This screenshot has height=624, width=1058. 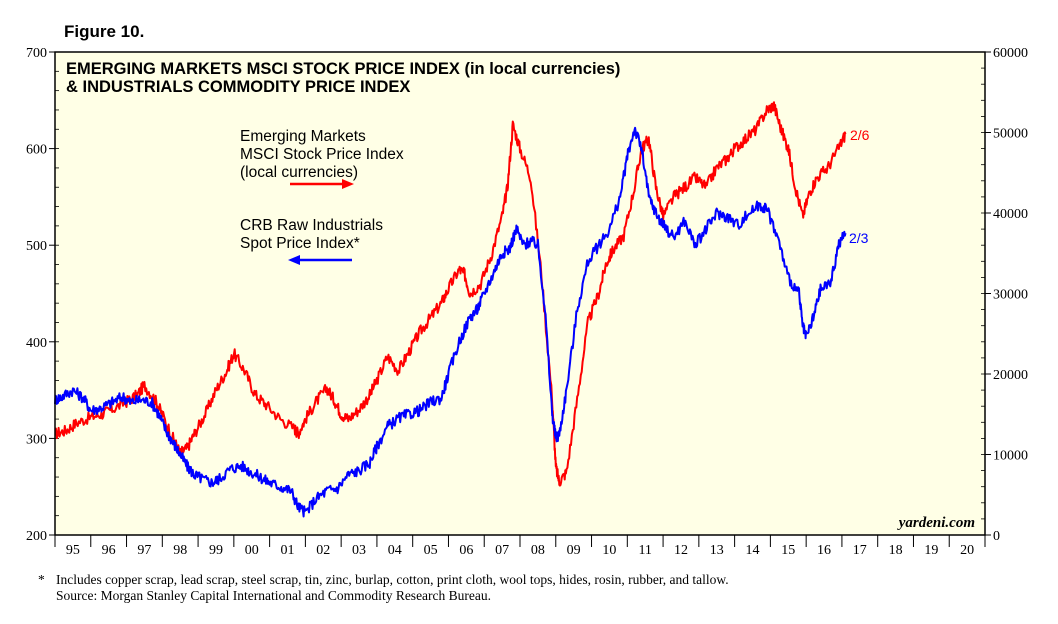 I want to click on left-axis-tick-label: 600, so click(x=36, y=150).